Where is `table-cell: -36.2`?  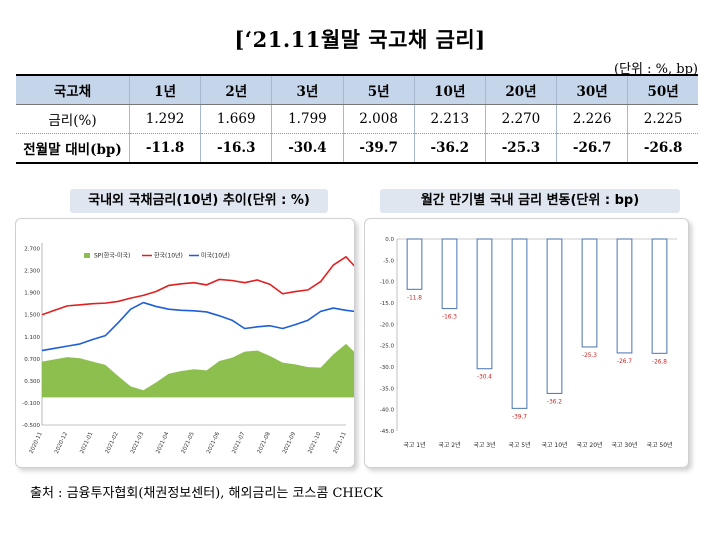 table-cell: -36.2 is located at coordinates (450, 148).